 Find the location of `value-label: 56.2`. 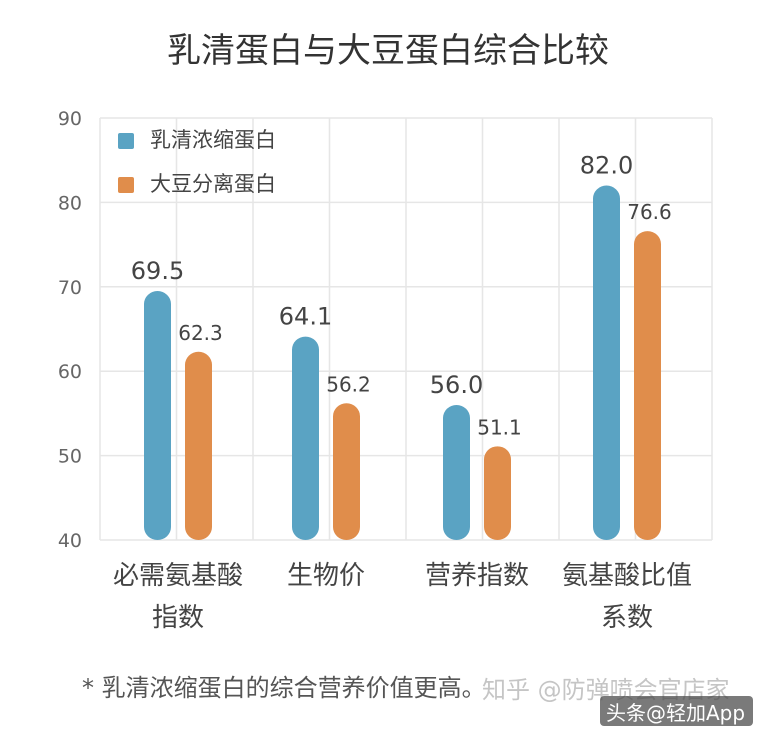

value-label: 56.2 is located at coordinates (348, 384).